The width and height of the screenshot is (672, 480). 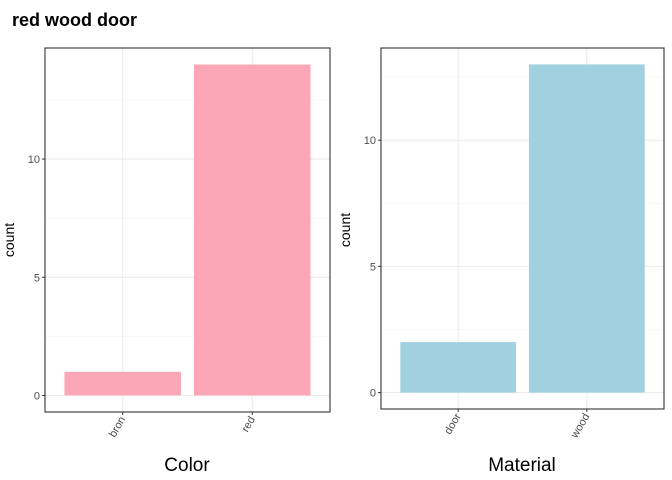 I want to click on figure-title: red wood door, so click(x=74, y=20).